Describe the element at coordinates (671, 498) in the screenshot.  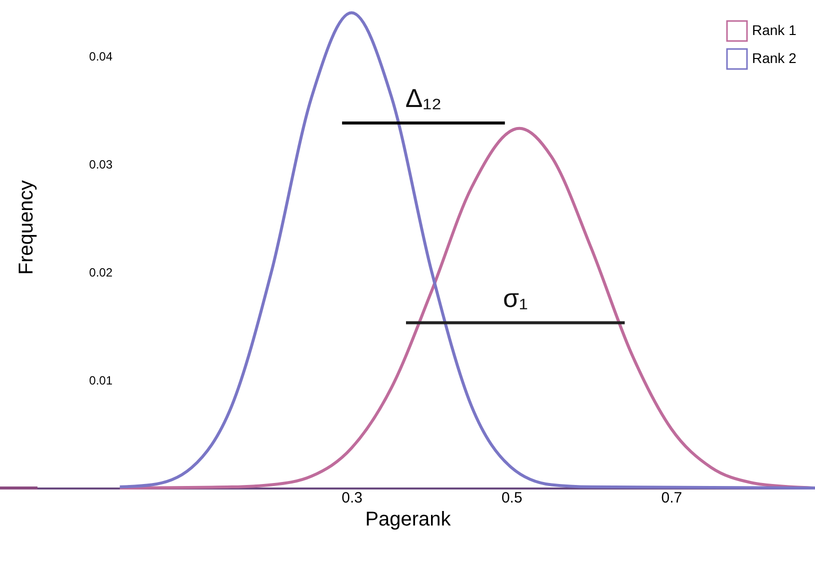
I see `x-tick-label: 0.7` at that location.